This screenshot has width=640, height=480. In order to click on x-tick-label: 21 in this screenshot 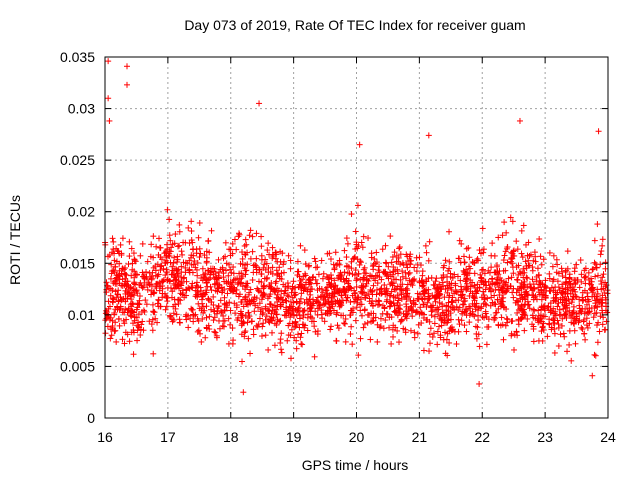, I will do `click(420, 437)`.